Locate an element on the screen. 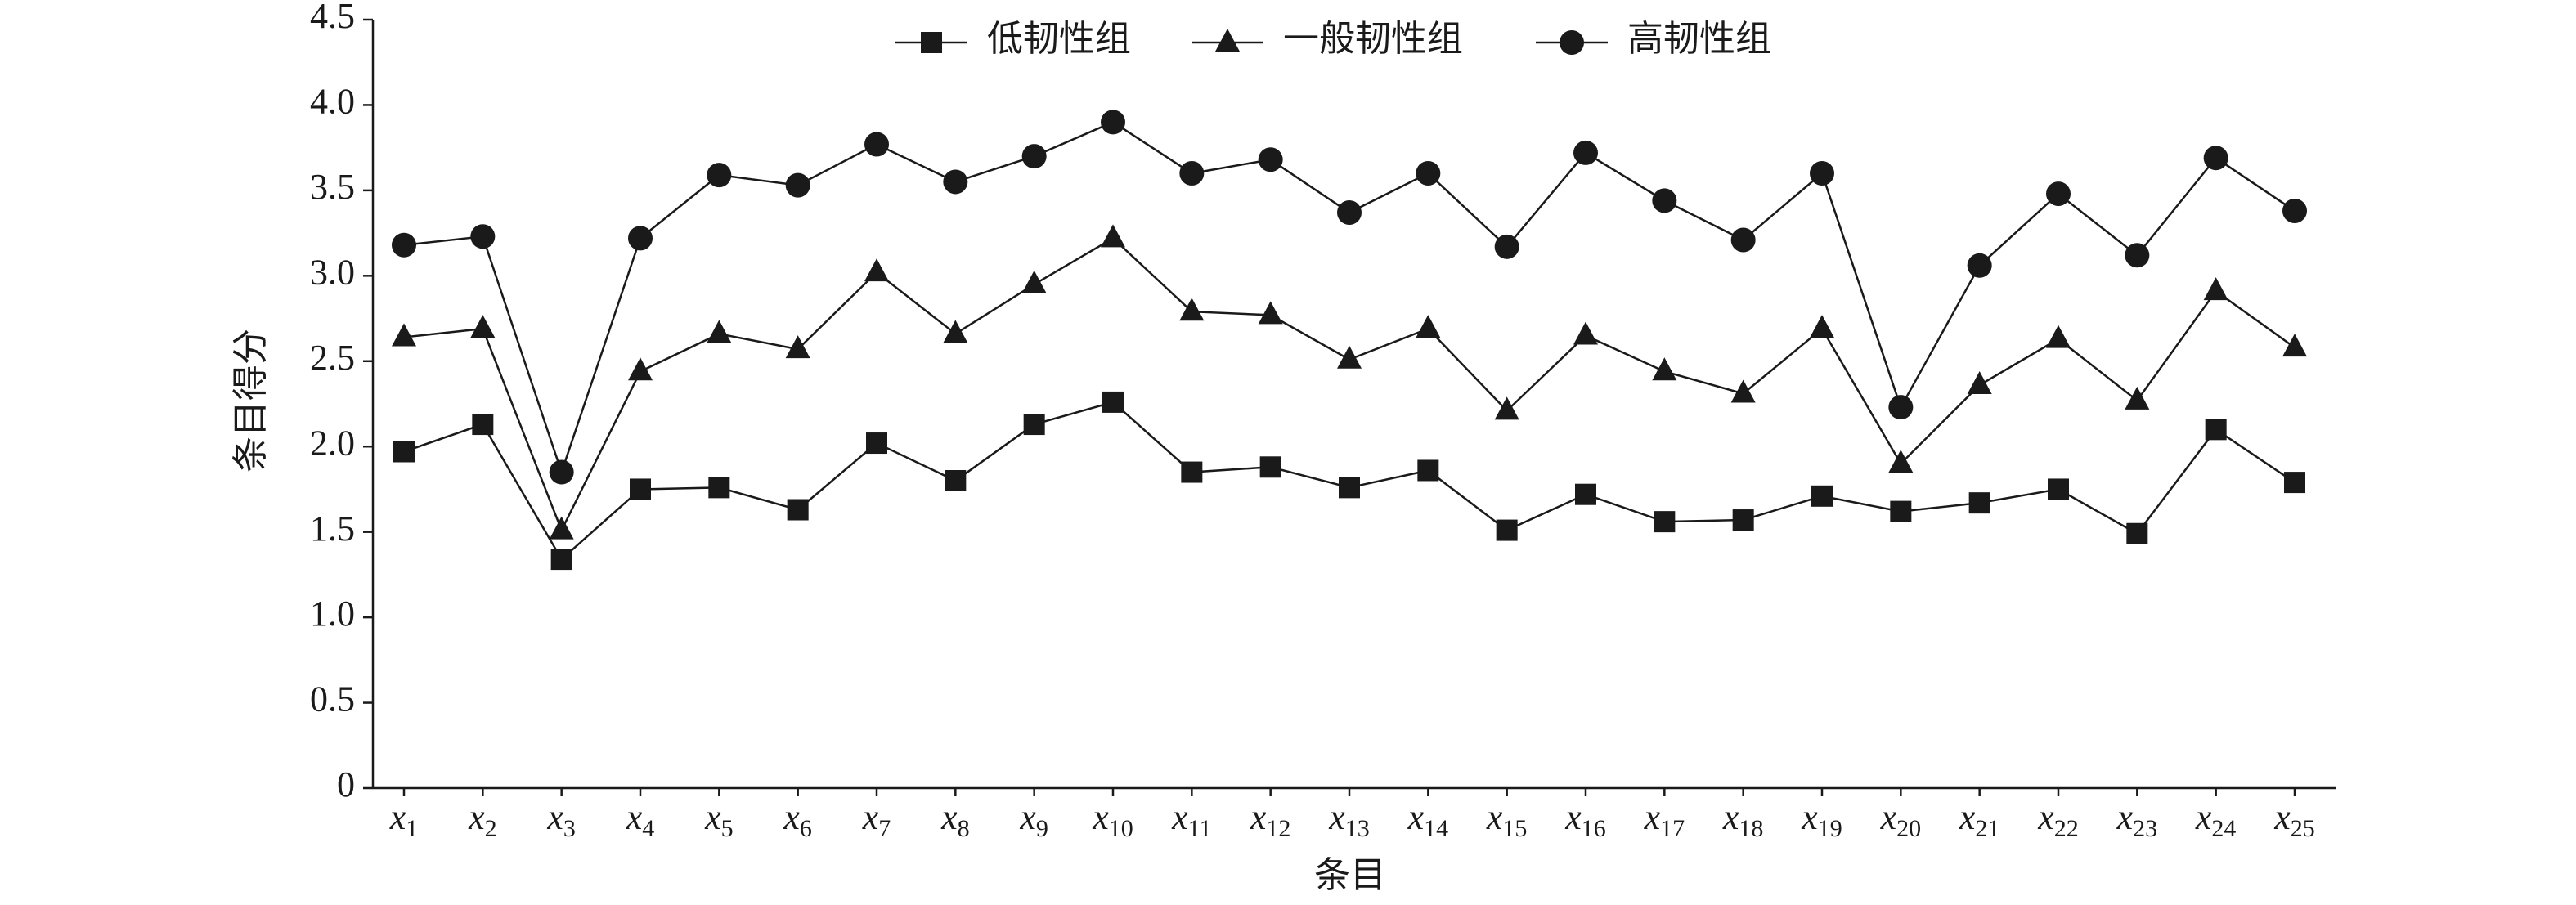  y-tick-label: 2.0 is located at coordinates (333, 443).